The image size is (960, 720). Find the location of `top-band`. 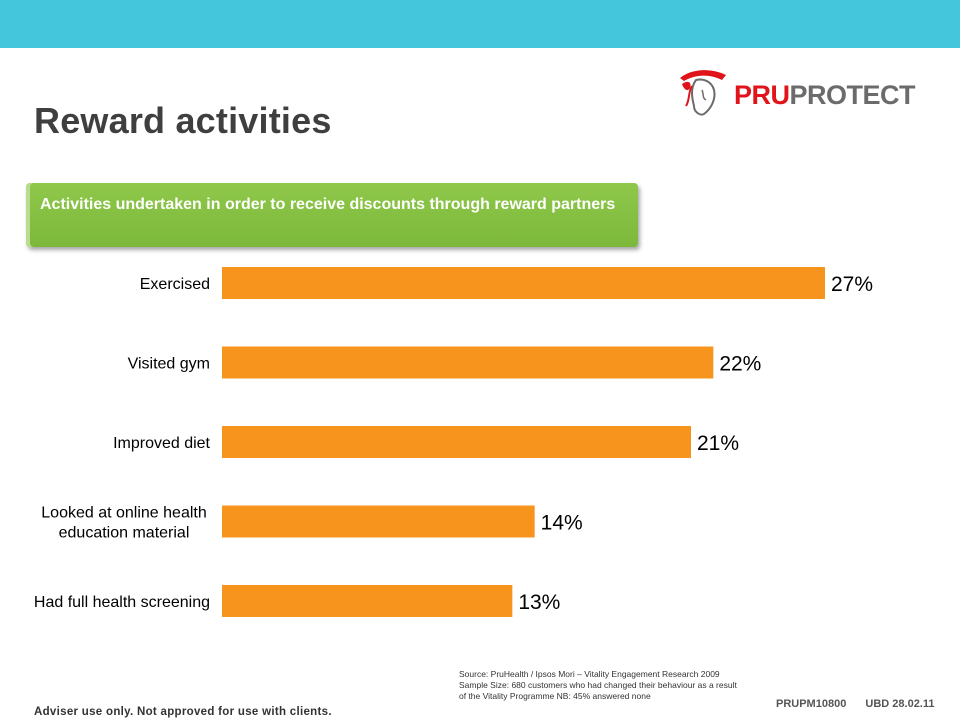

top-band is located at coordinates (480, 24).